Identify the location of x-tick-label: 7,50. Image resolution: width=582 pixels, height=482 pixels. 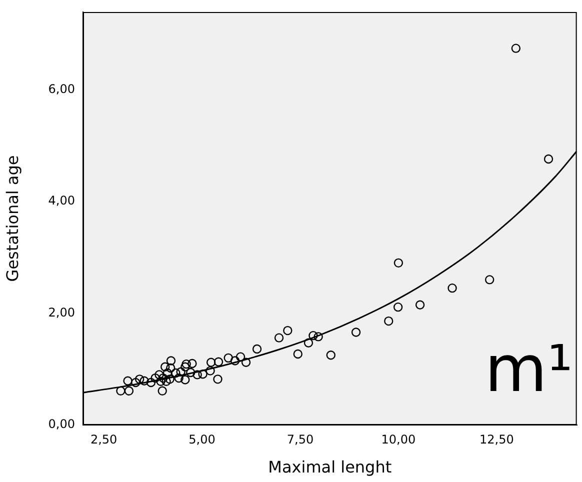
(300, 439).